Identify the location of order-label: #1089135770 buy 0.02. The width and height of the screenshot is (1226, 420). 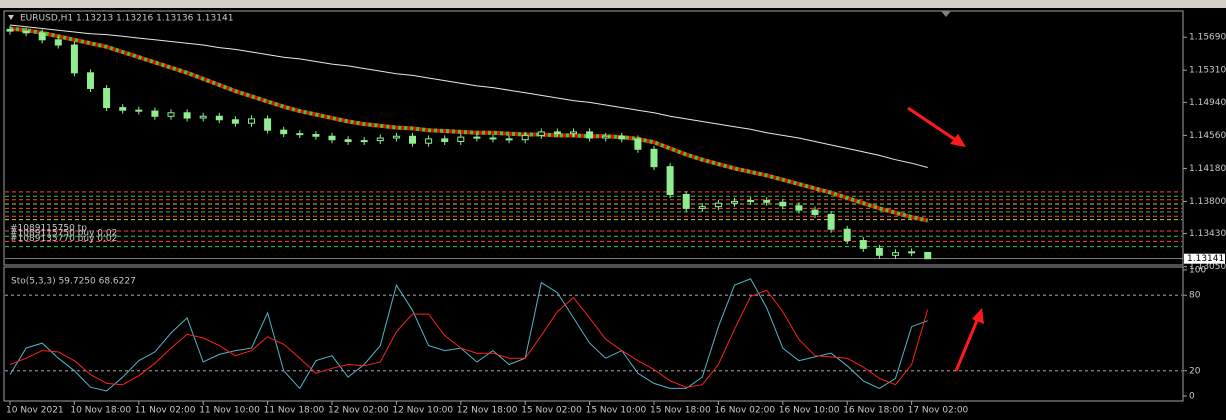
(63, 239).